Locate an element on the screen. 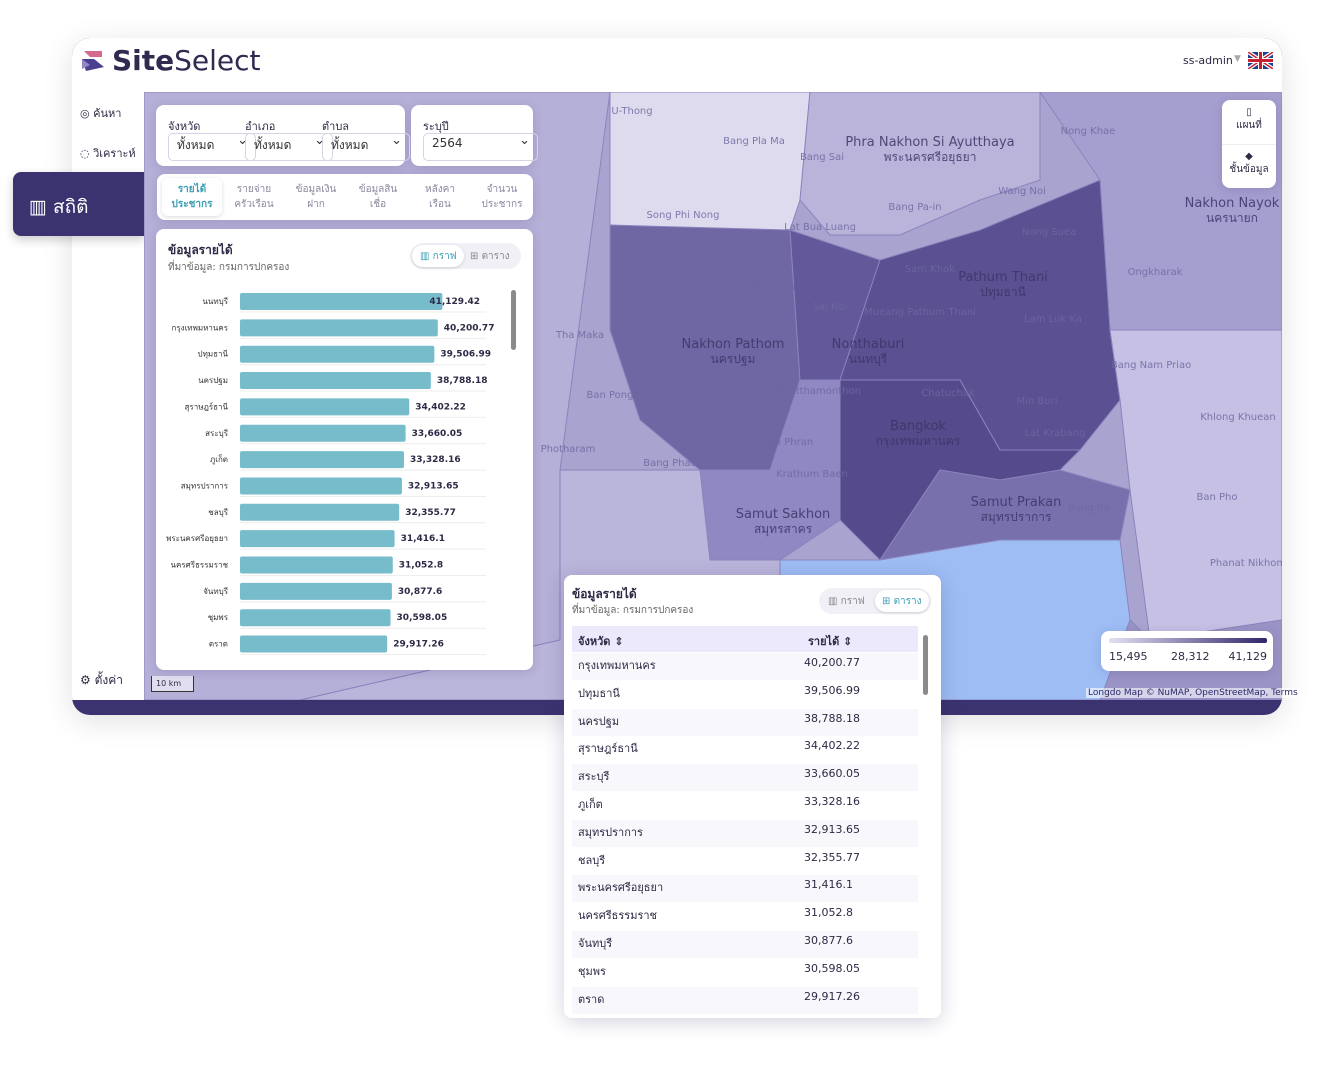 The height and width of the screenshot is (1080, 1339). map-label: Ongkharak is located at coordinates (1155, 272).